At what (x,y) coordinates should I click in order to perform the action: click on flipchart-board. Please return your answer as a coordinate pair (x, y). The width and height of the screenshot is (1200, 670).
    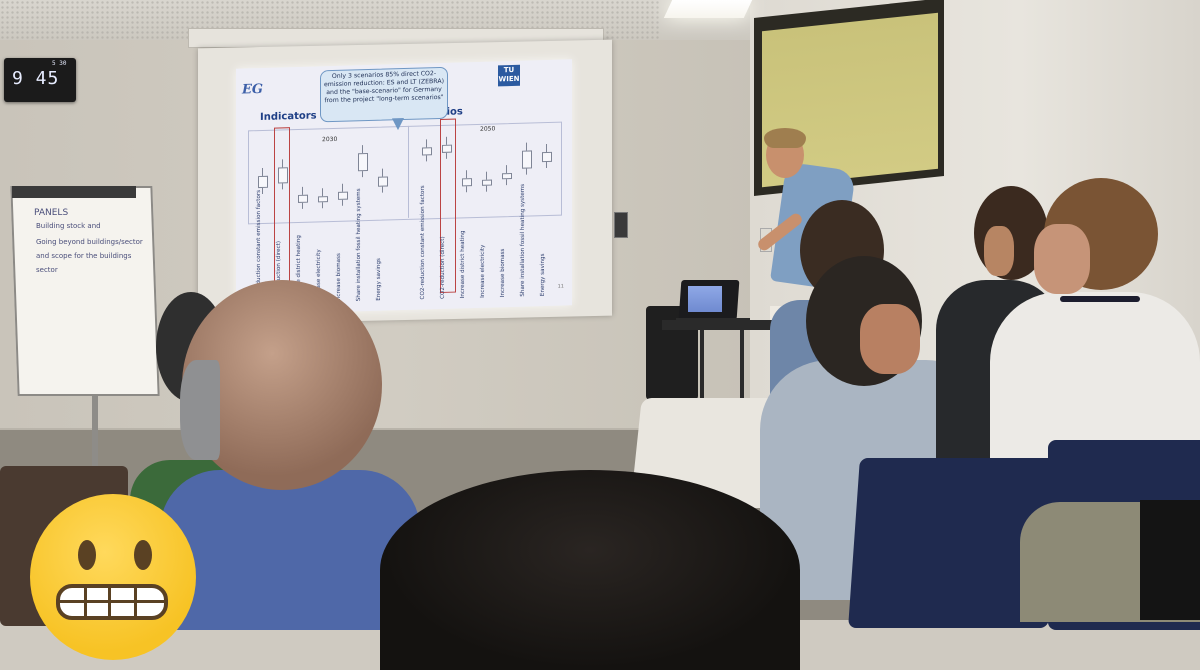
    Looking at the image, I should click on (85, 291).